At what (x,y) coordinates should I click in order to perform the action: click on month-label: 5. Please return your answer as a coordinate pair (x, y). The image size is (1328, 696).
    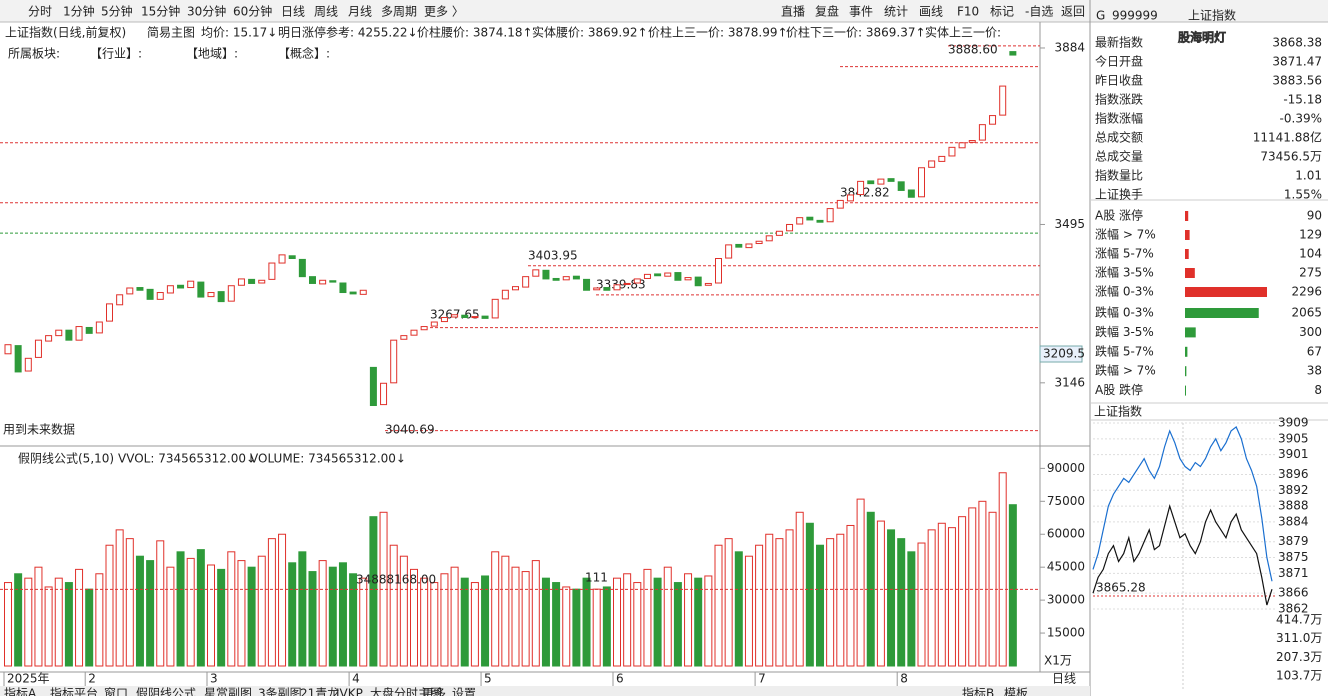
    Looking at the image, I should click on (488, 679).